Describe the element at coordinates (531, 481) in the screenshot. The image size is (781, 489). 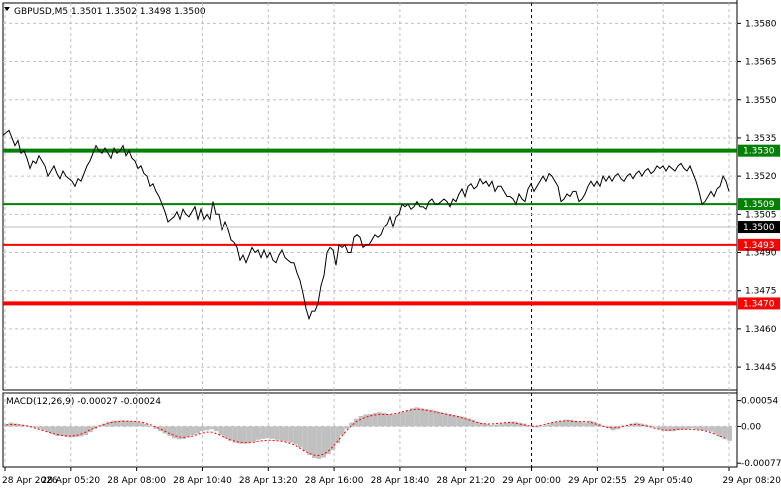
I see `x-tick-label: 29 Apr 00:00` at that location.